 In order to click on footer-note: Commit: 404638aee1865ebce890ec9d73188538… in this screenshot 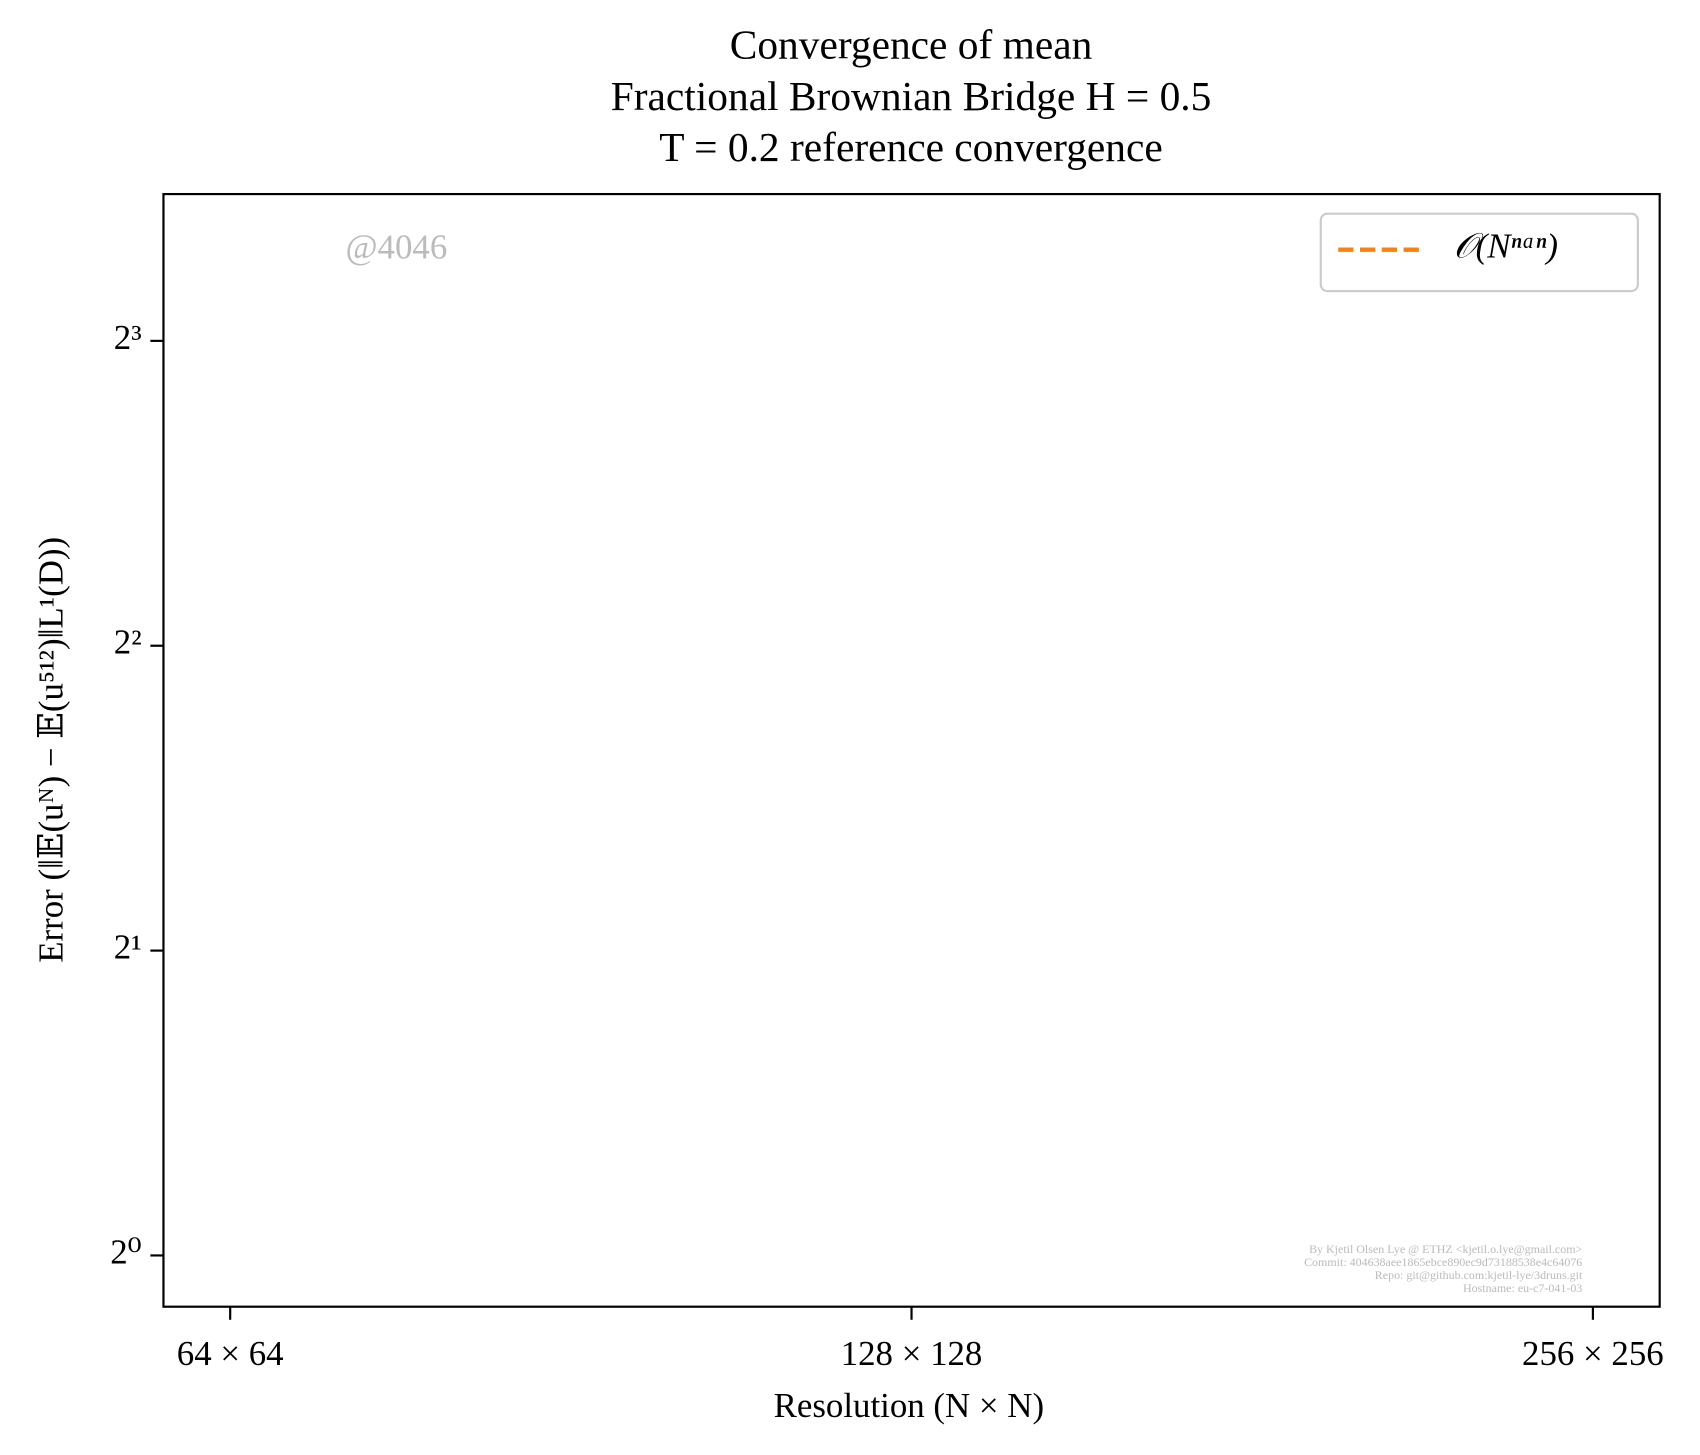, I will do `click(1443, 1262)`.